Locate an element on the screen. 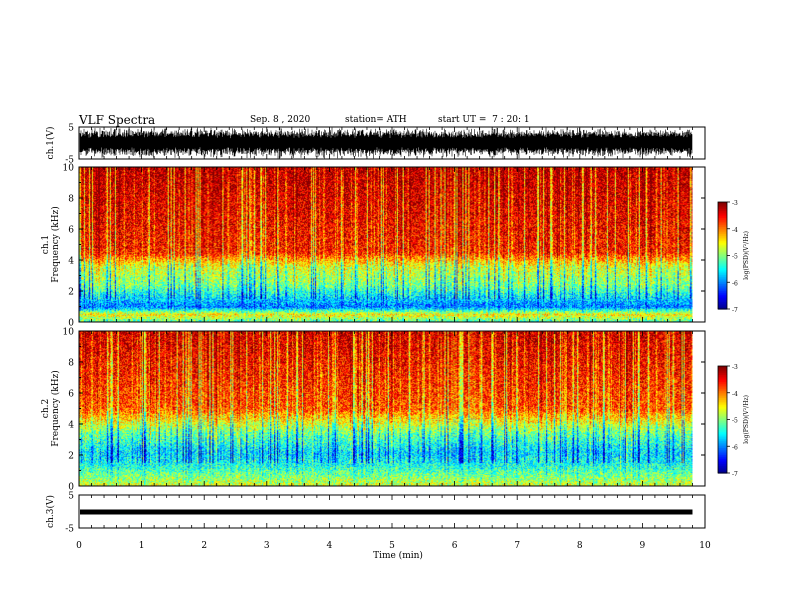  colorbar-tick-label: -4 is located at coordinates (735, 230).